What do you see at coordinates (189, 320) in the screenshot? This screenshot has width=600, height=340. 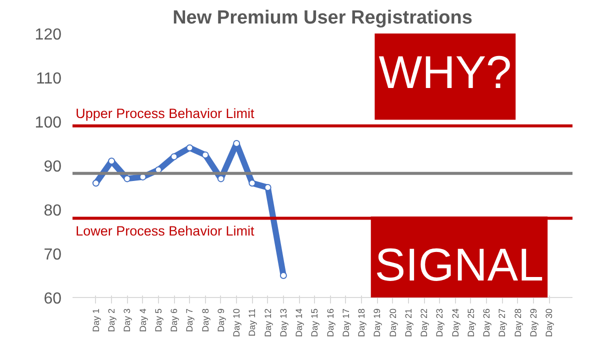 I see `x-tick-label: Day 7` at bounding box center [189, 320].